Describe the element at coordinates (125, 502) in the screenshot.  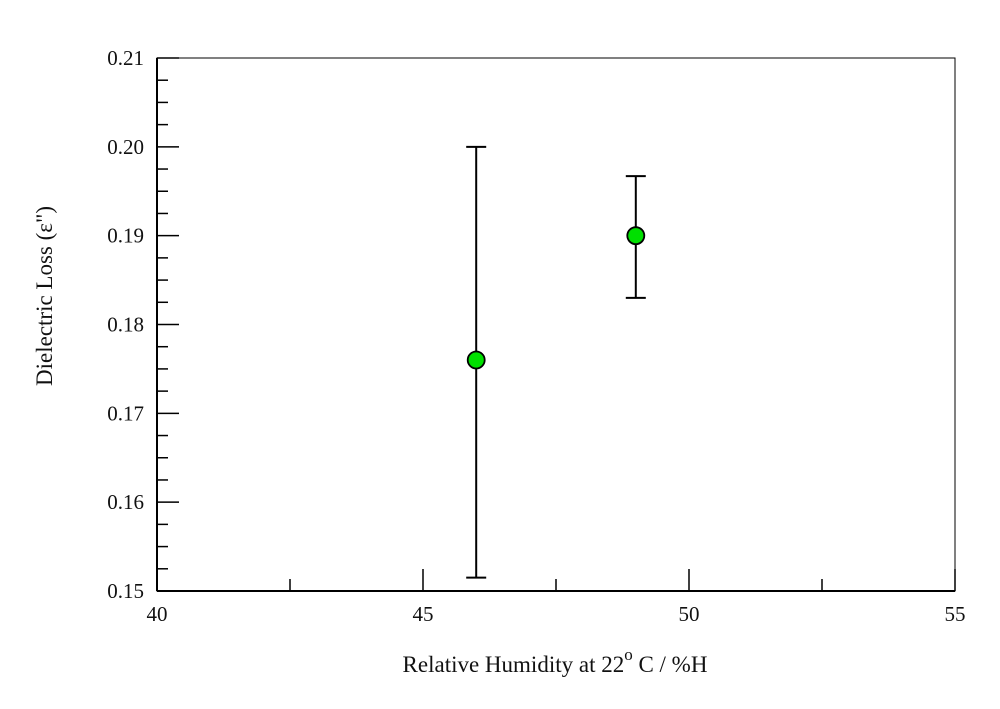
I see `y-tick-label: 0.16` at that location.